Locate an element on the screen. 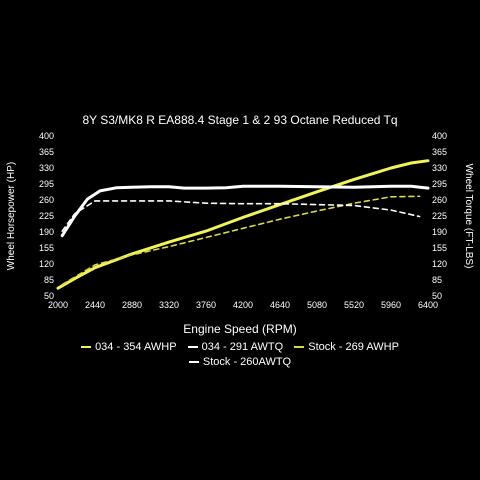  x-tick-label: 2440 is located at coordinates (95, 305).